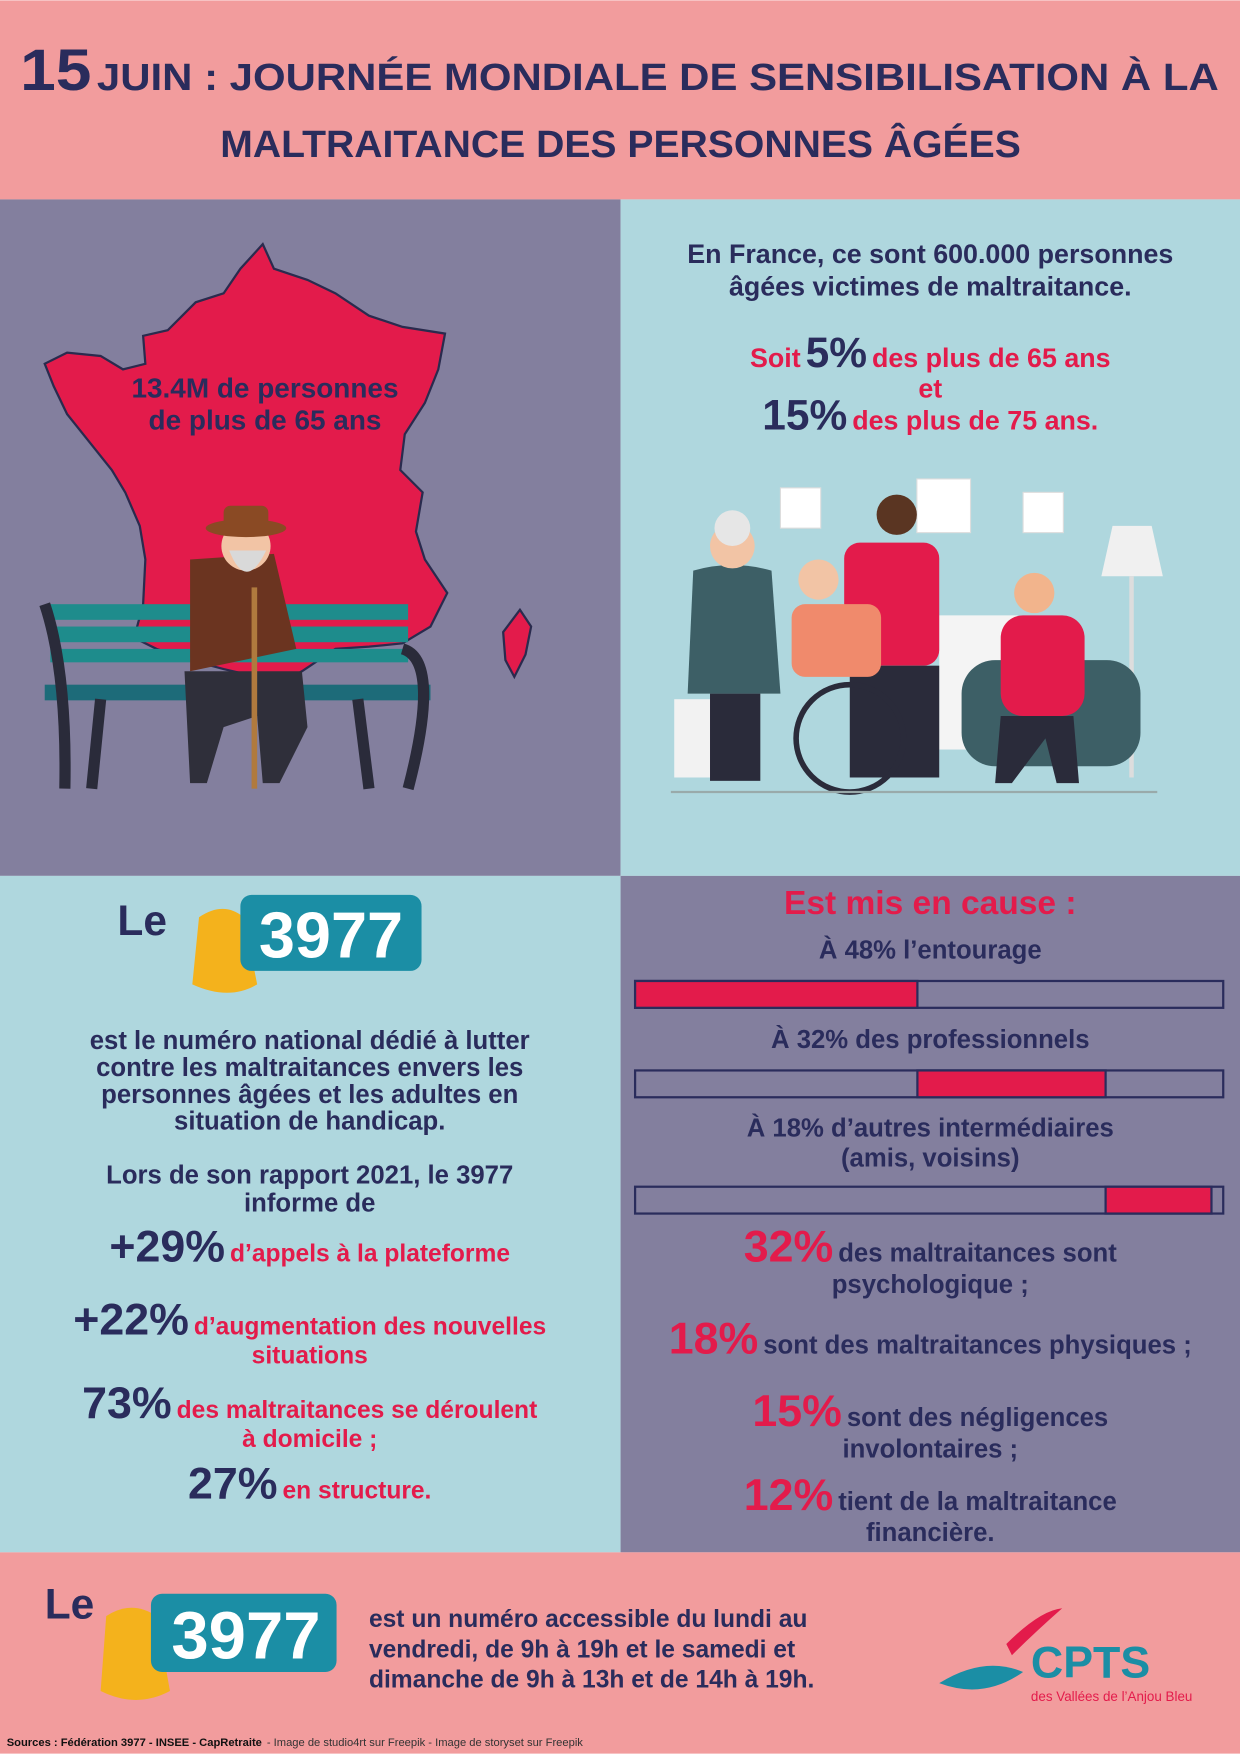 The height and width of the screenshot is (1754, 1240). Describe the element at coordinates (127, 1403) in the screenshot. I see `stat-part: 73%` at that location.